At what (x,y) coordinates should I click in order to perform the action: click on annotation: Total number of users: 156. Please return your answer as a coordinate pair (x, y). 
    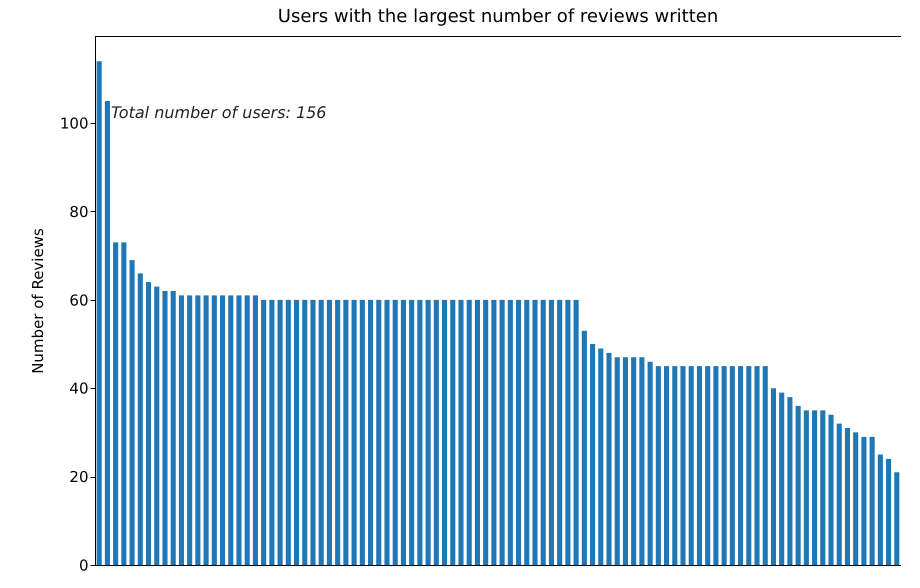
    Looking at the image, I should click on (218, 112).